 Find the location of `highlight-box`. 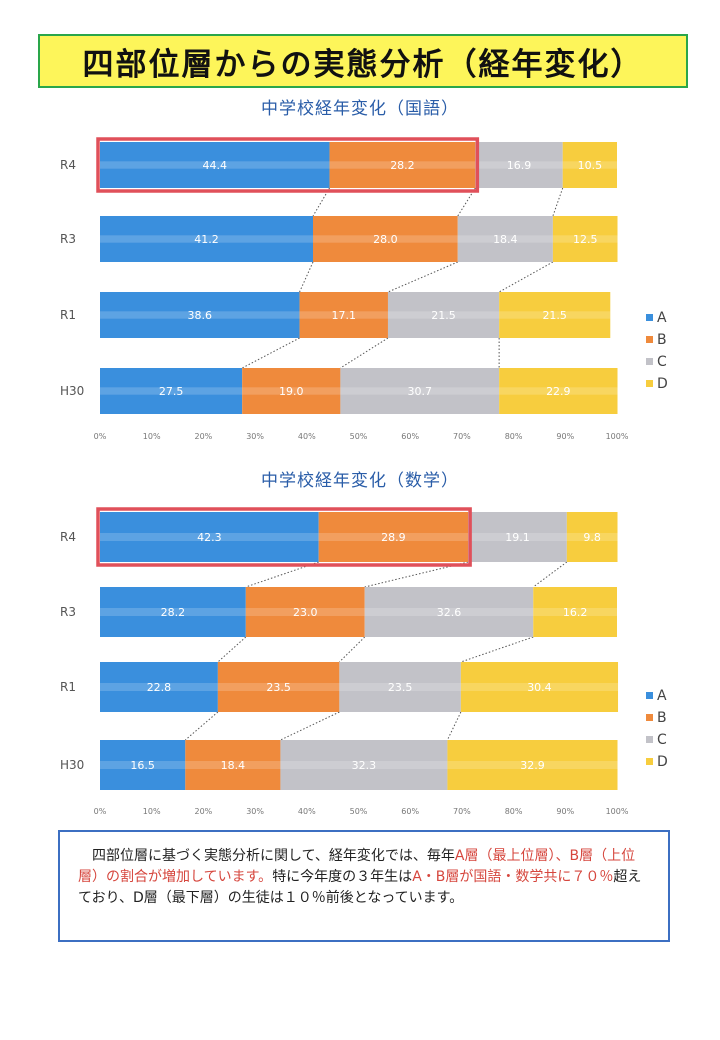

highlight-box is located at coordinates (288, 165).